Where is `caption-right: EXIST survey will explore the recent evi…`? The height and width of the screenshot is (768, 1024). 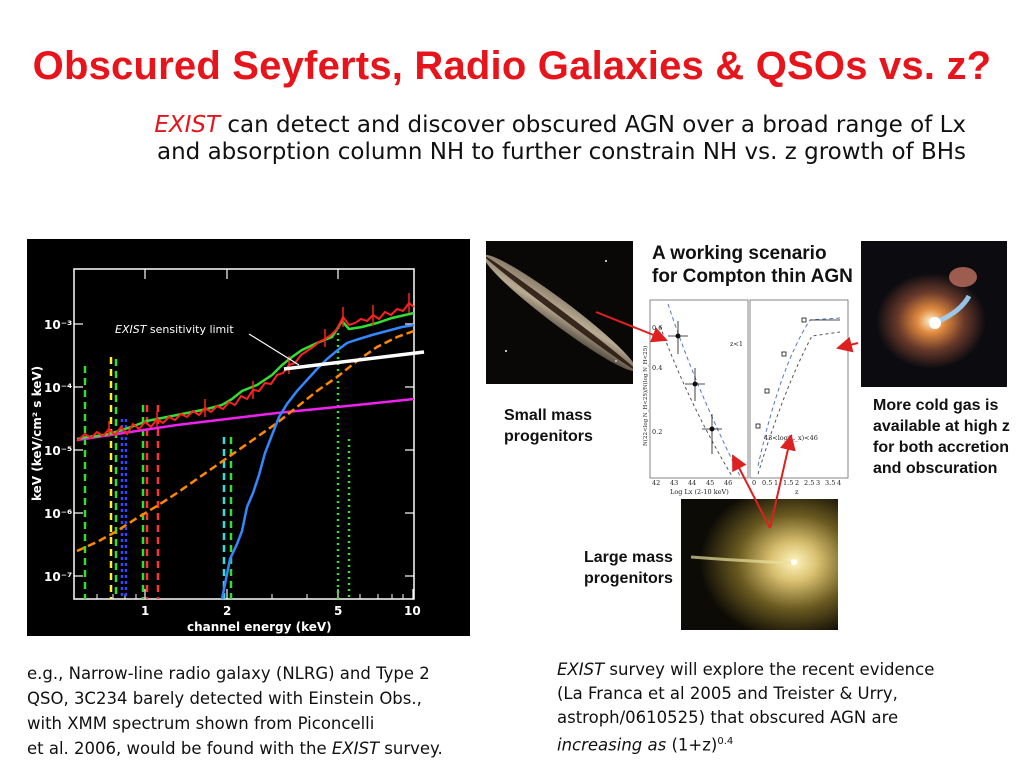
caption-right: EXIST survey will explore the recent evi… is located at coordinates (782, 708).